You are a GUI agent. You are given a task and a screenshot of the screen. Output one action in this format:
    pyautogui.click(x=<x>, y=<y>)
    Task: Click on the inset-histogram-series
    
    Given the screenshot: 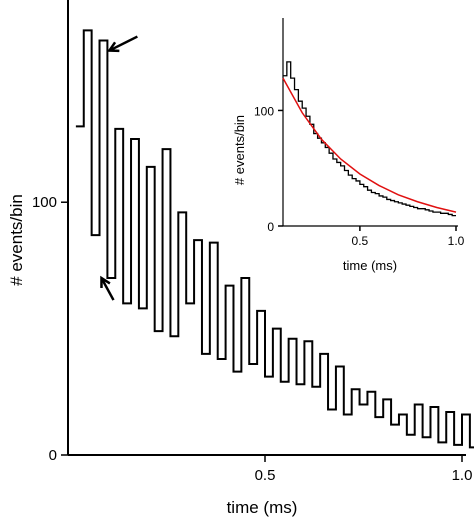 What is the action you would take?
    pyautogui.click(x=369, y=139)
    